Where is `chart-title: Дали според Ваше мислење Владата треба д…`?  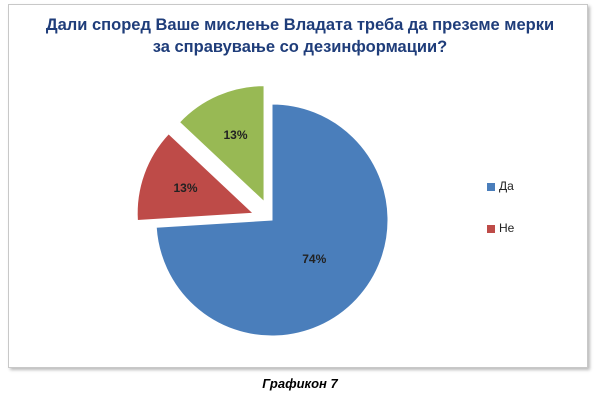 chart-title: Дали според Ваше мислење Владата треба д… is located at coordinates (300, 36).